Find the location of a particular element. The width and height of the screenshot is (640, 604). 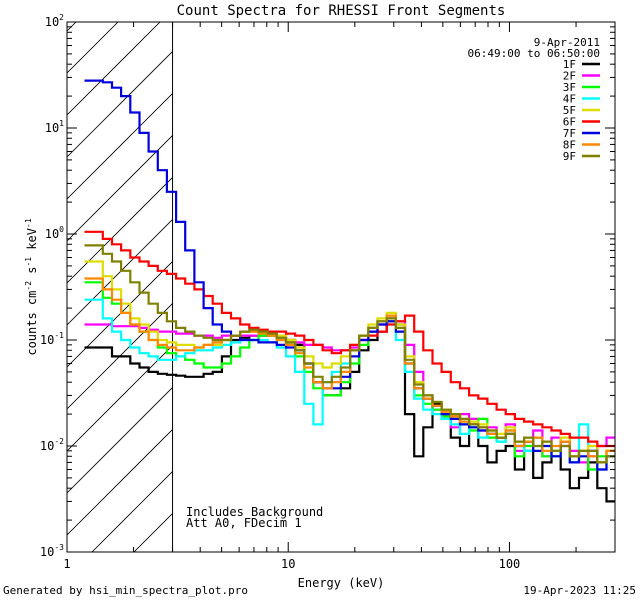

y-tick-label: 10⁻¹ is located at coordinates (52, 339).